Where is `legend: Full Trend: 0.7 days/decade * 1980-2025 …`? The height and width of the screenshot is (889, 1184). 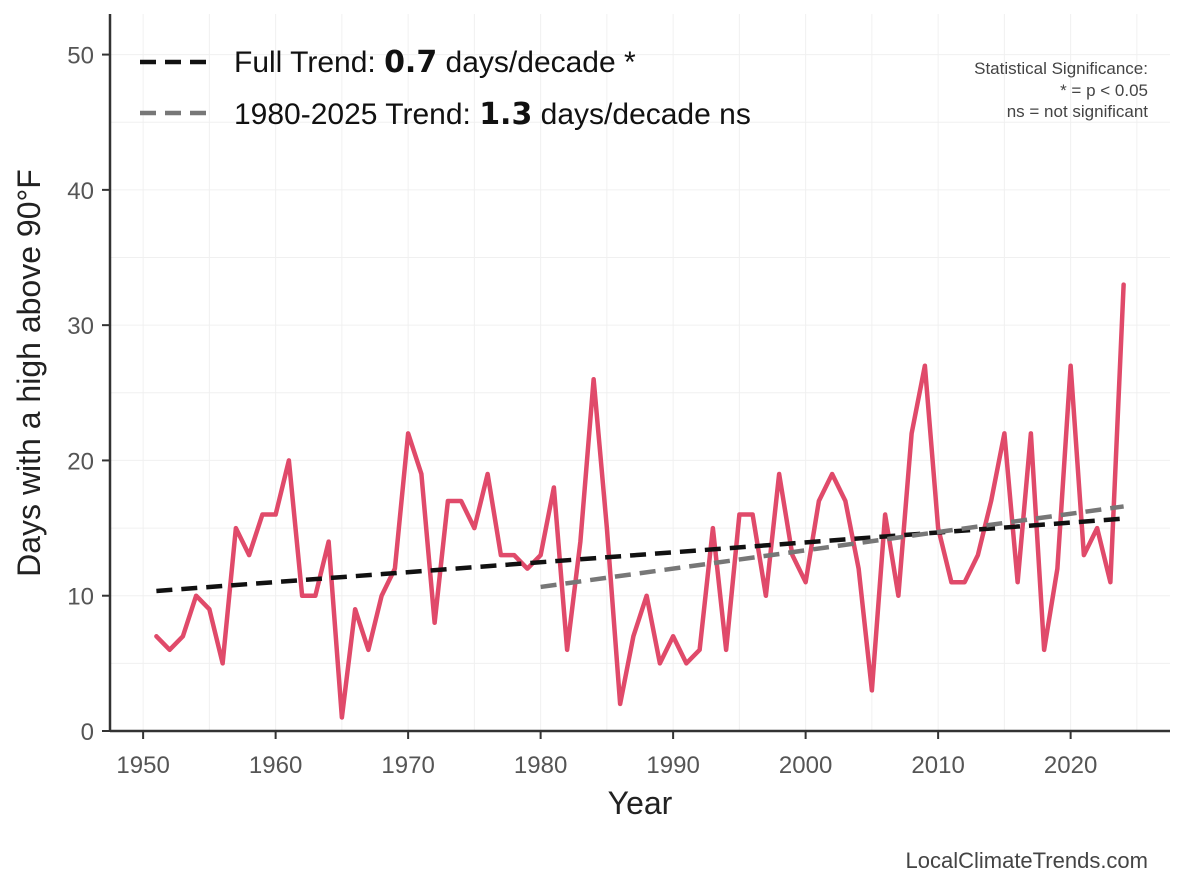
legend: Full Trend: 0.7 days/decade * 1980-2025 … is located at coordinates (445, 88).